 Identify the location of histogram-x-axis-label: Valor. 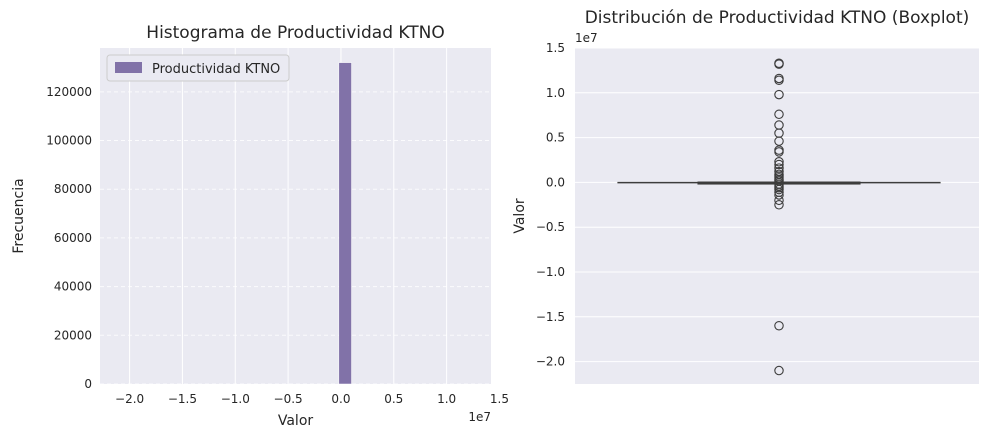
(296, 421).